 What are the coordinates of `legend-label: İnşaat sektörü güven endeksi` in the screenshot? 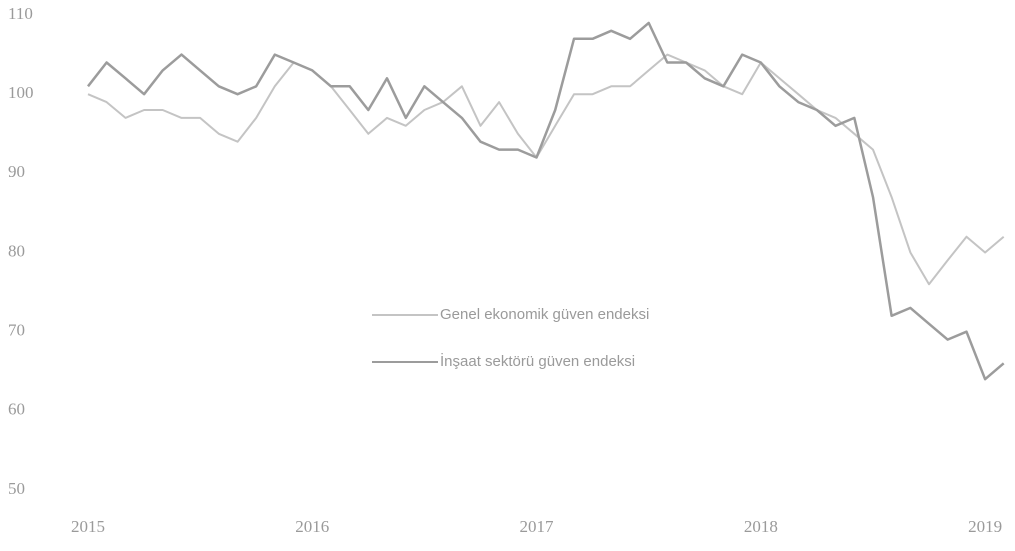 It's located at (537, 361).